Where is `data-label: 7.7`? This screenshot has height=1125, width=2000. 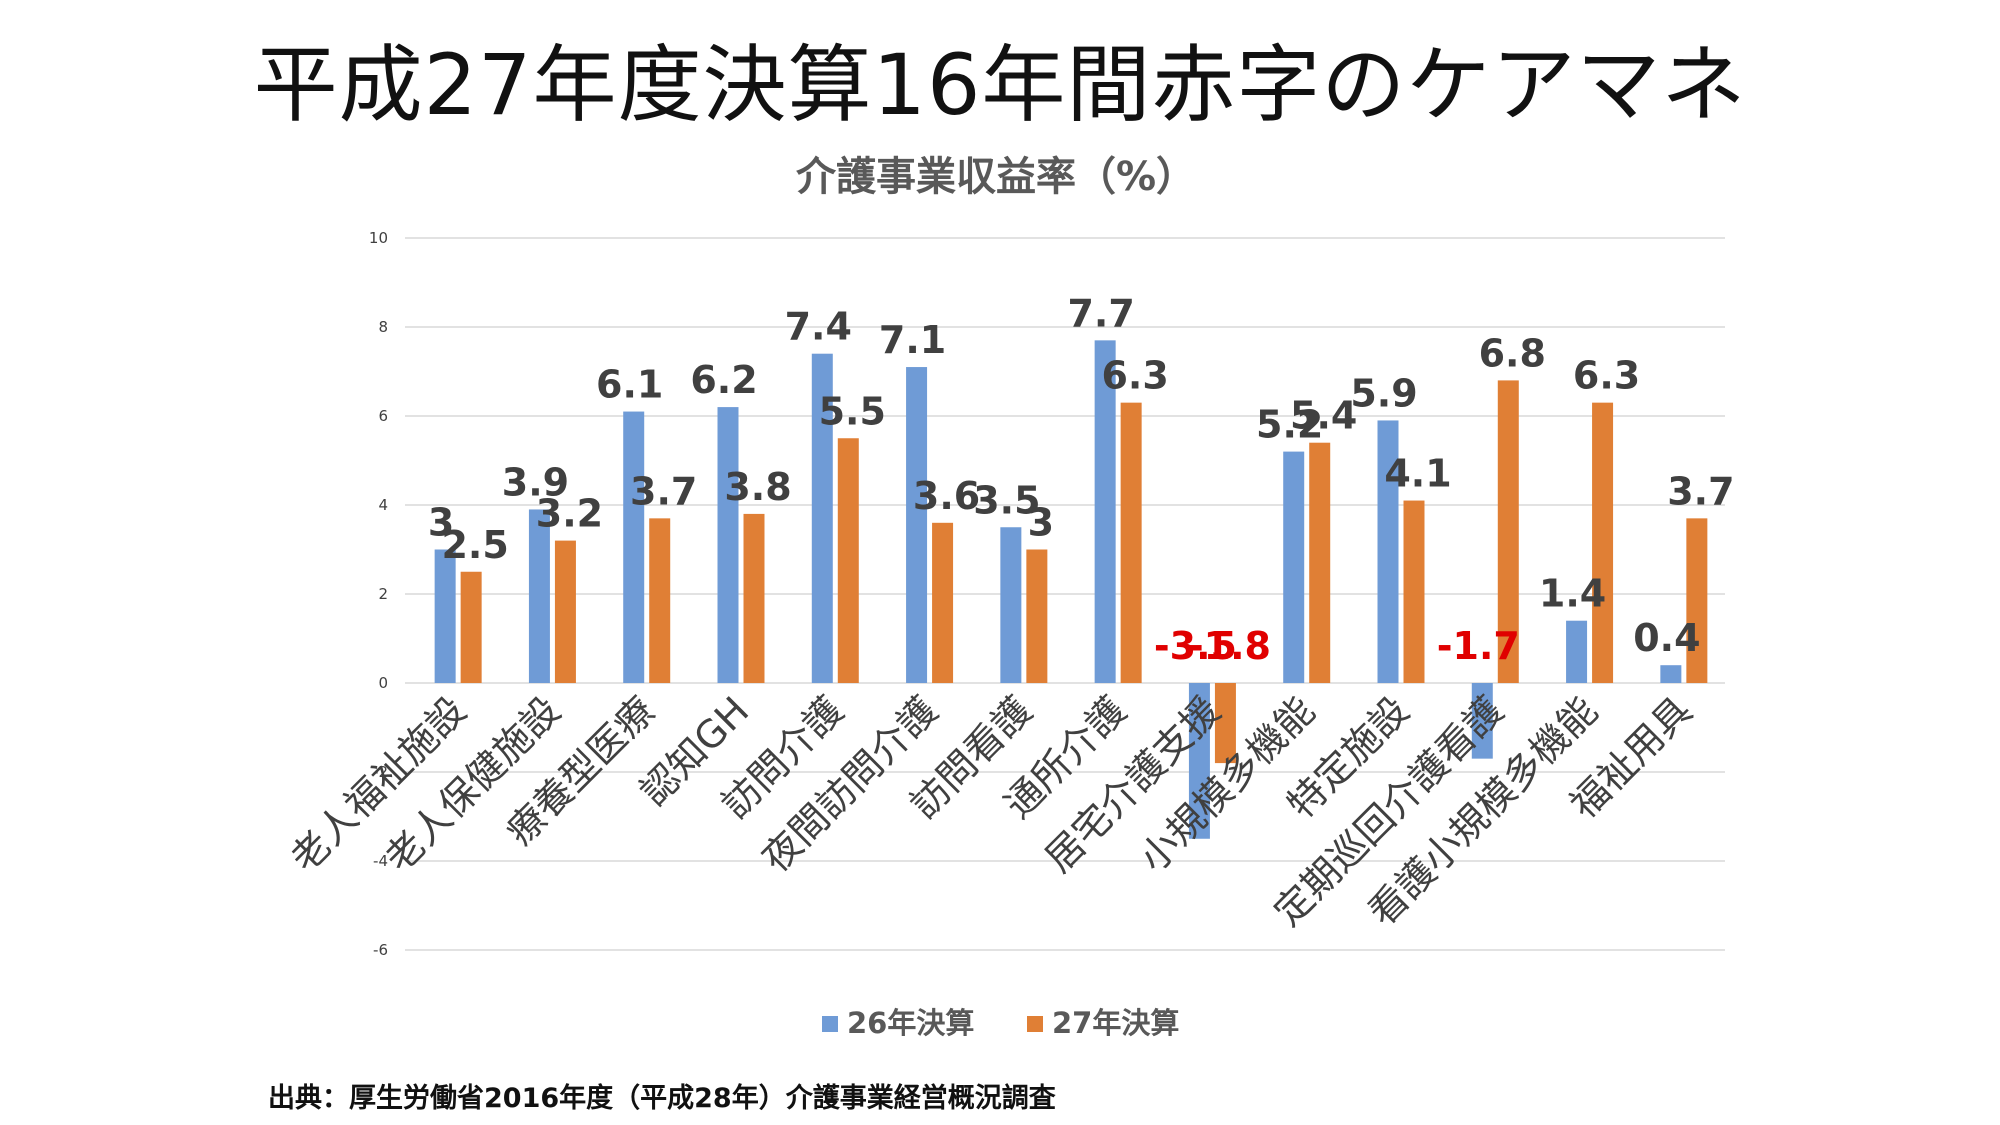
data-label: 7.7 is located at coordinates (1100, 313).